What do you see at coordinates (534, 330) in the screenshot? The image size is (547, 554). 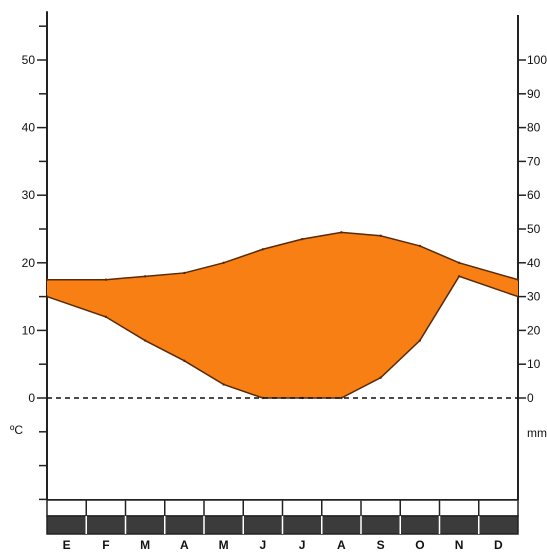 I see `right-tick-label: 20` at bounding box center [534, 330].